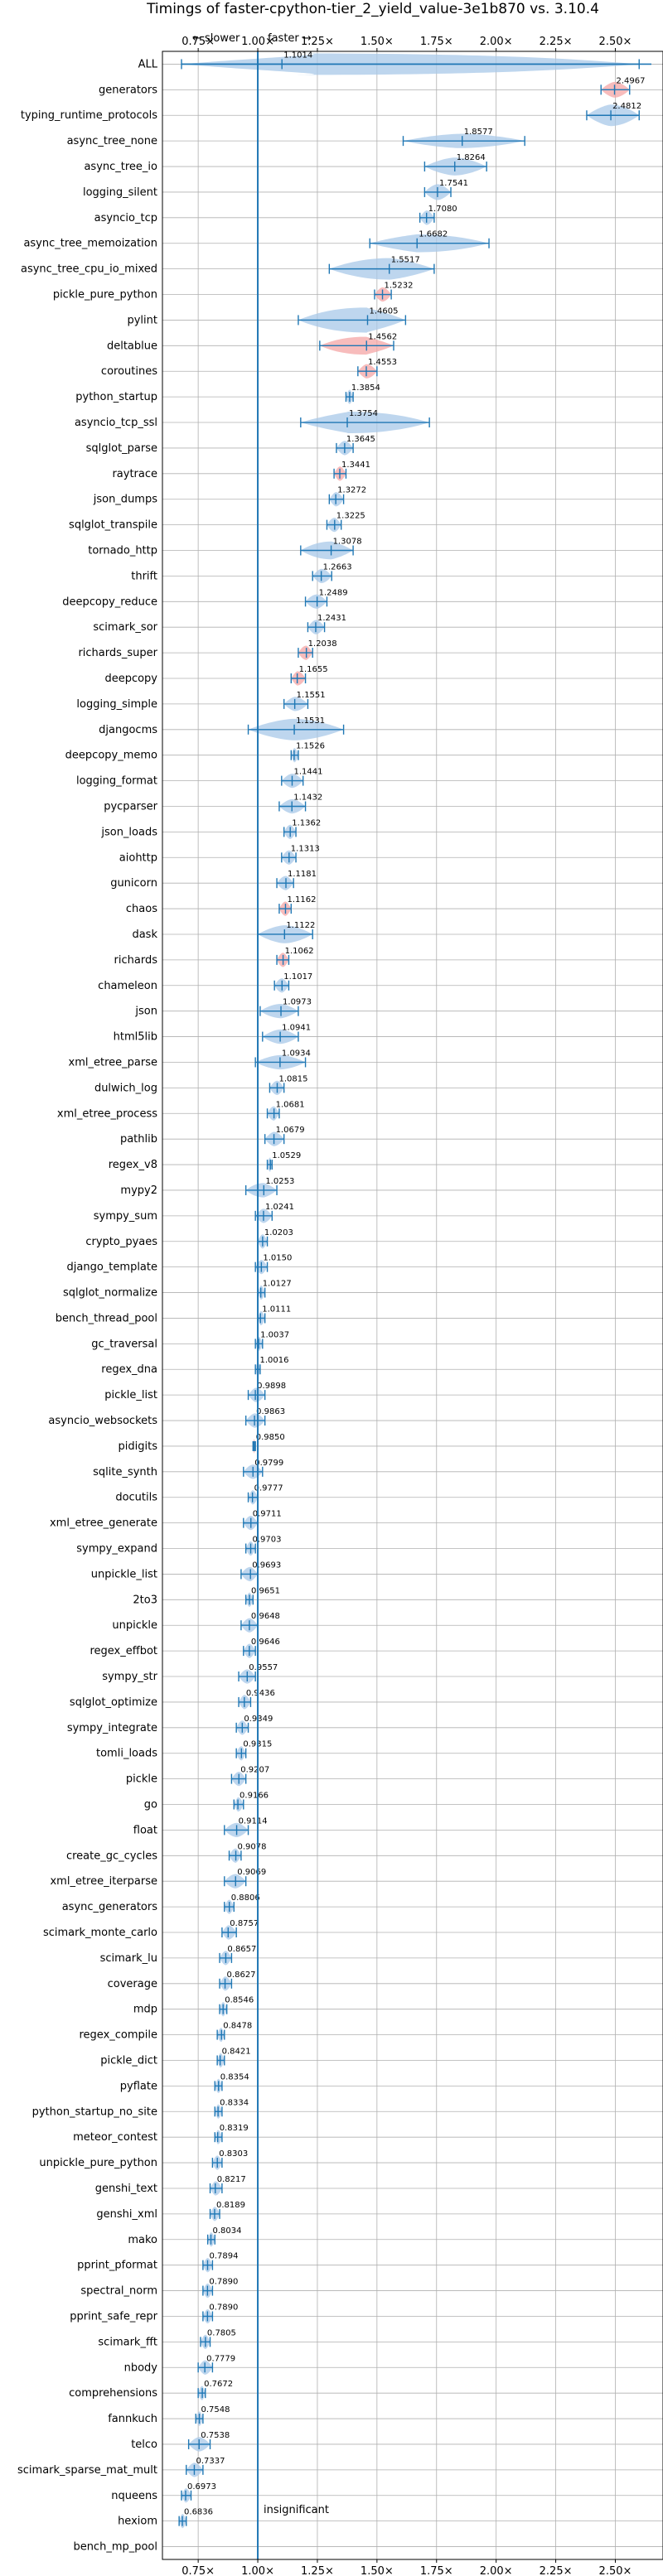 The image size is (663, 2576). I want to click on value-label: 0.9207, so click(254, 1771).